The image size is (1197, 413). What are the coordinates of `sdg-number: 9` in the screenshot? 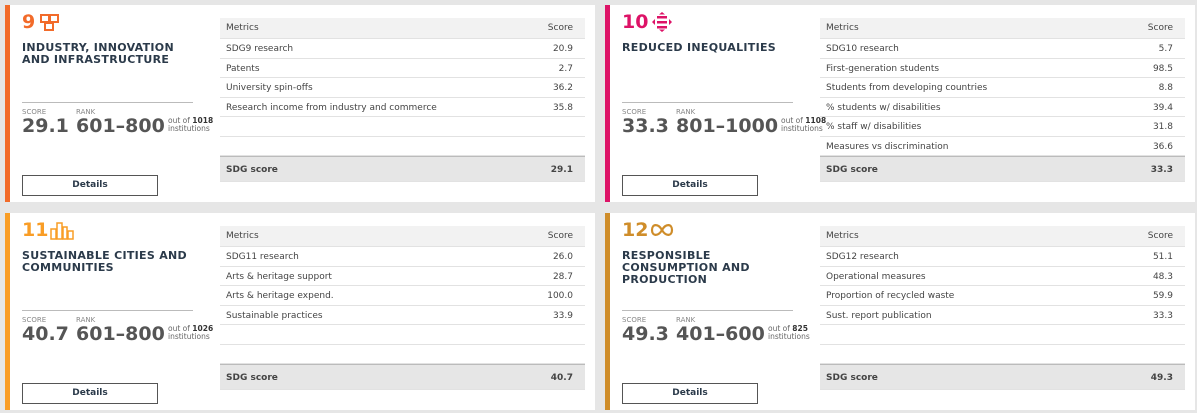 It's located at (29, 22).